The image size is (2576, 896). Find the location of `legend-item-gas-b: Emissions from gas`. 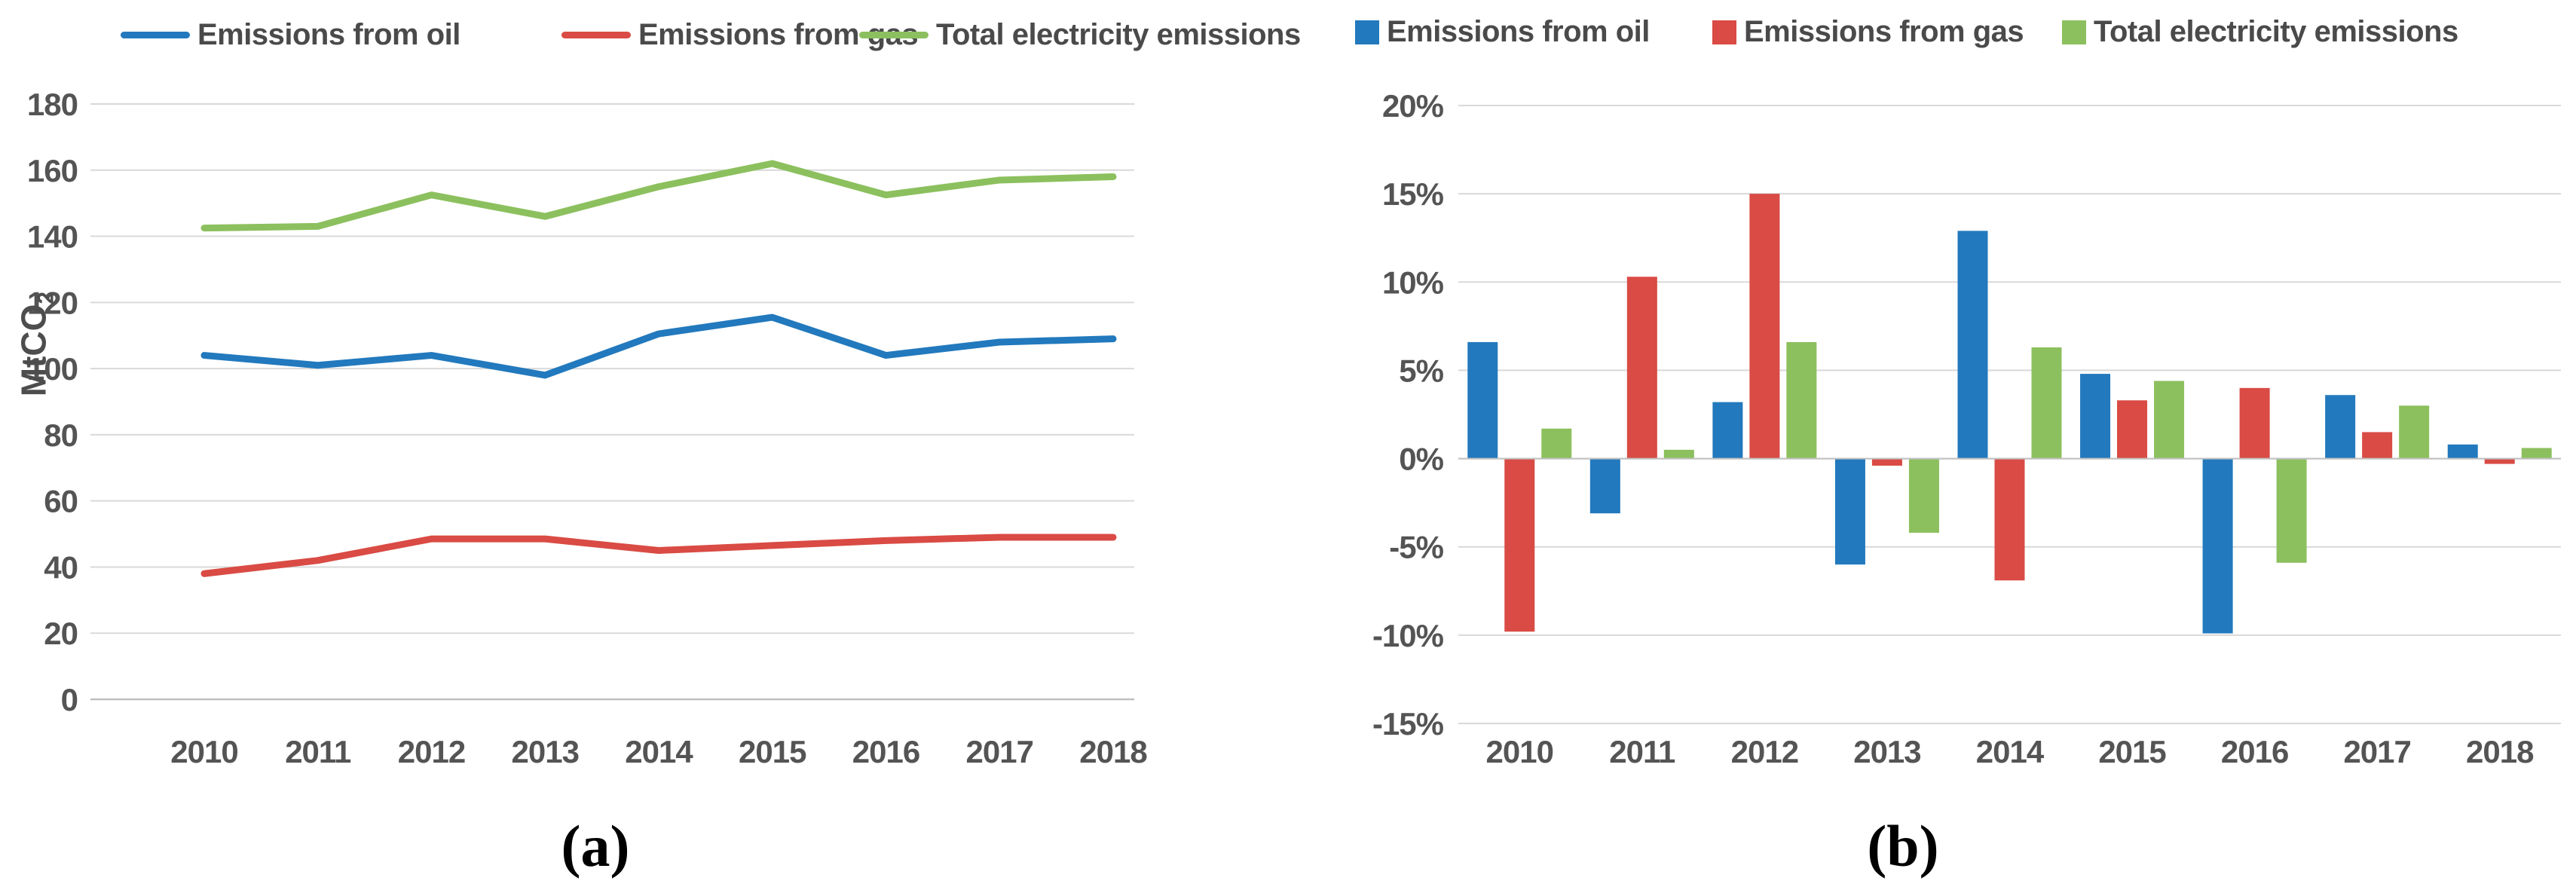

legend-item-gas-b: Emissions from gas is located at coordinates (1868, 32).